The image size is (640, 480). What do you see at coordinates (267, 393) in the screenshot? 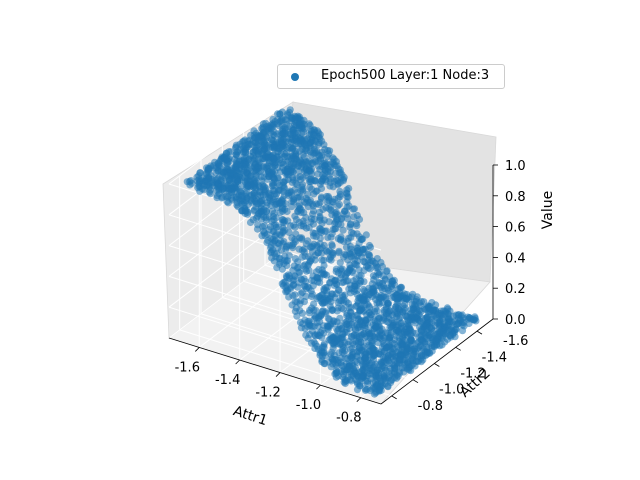
I see `x-tick-label: -1.2` at bounding box center [267, 393].